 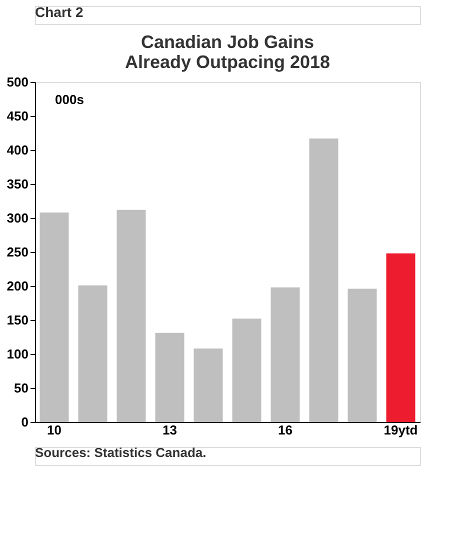 I want to click on caption: Chart 2, so click(x=59, y=12).